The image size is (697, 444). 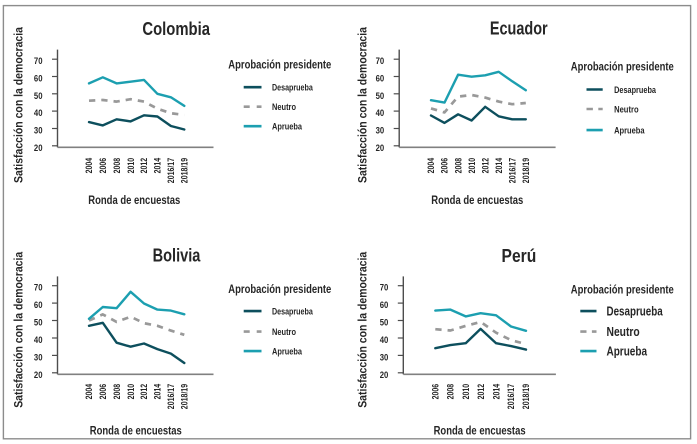 What do you see at coordinates (519, 29) in the screenshot?
I see `svg-text: Ecuador` at bounding box center [519, 29].